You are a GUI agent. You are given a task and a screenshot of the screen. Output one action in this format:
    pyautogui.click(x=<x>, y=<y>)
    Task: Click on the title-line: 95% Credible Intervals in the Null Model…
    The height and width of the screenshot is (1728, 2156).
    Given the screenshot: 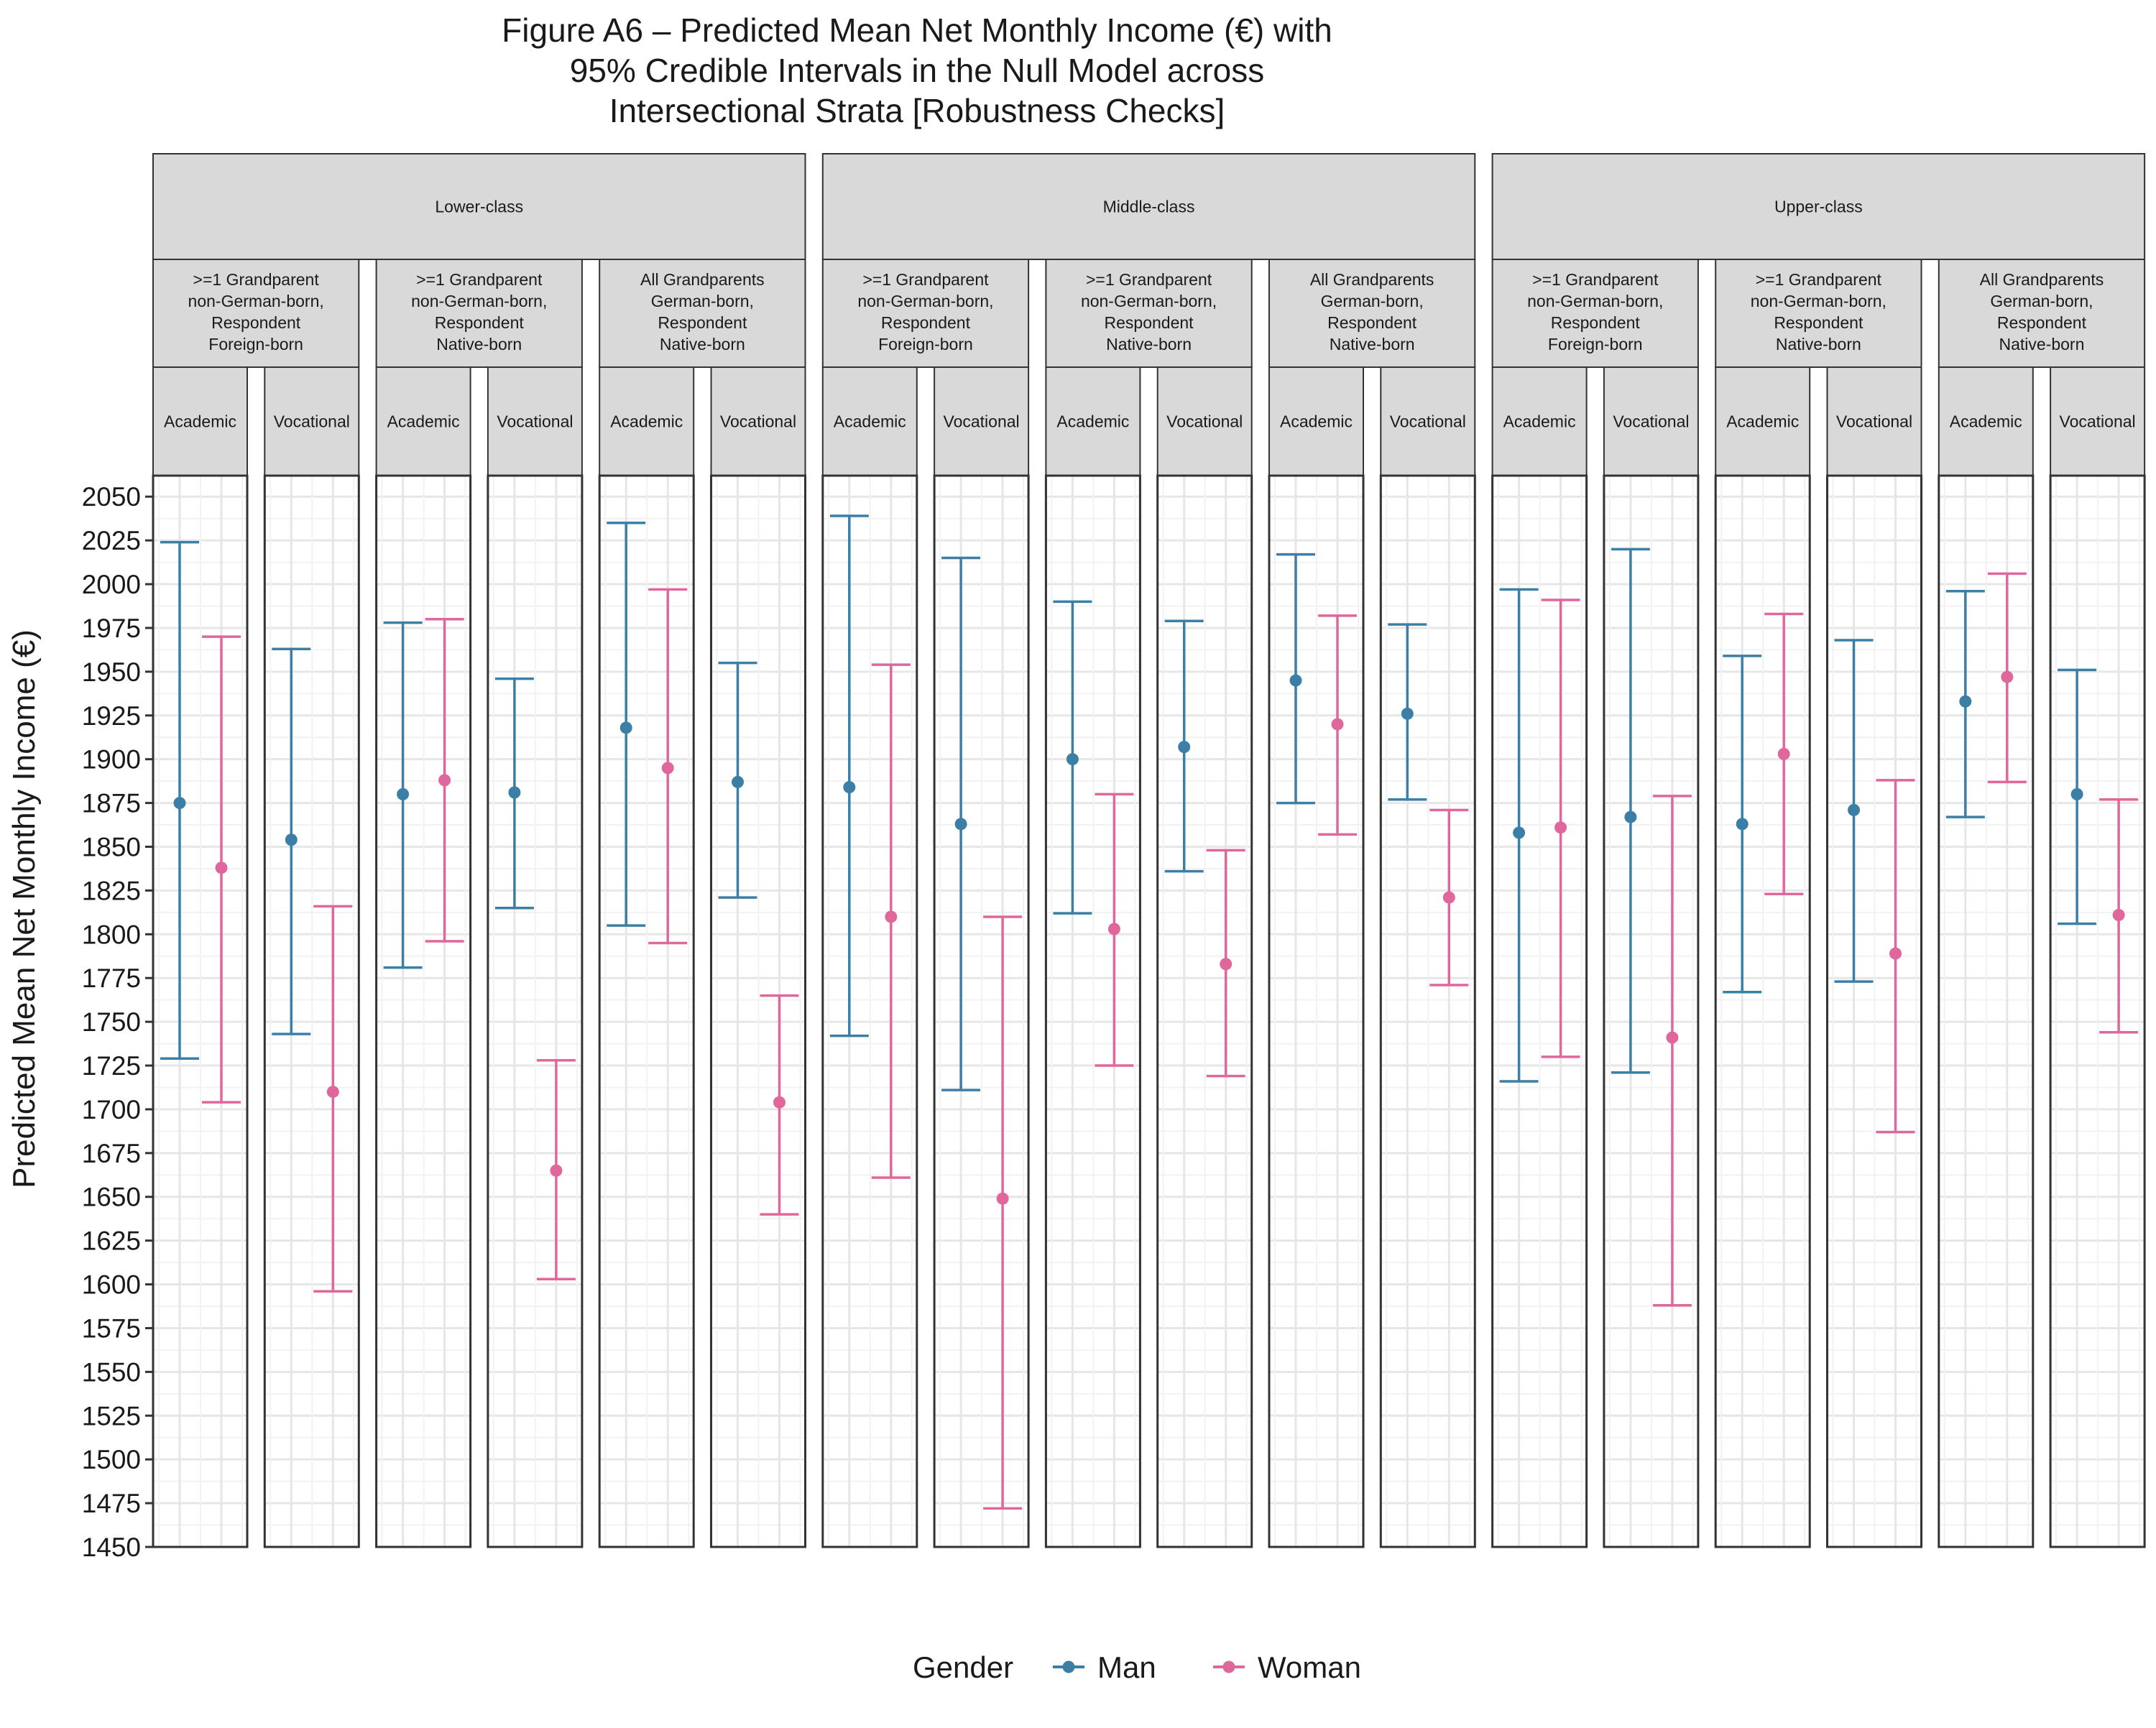 What is the action you would take?
    pyautogui.click(x=917, y=71)
    